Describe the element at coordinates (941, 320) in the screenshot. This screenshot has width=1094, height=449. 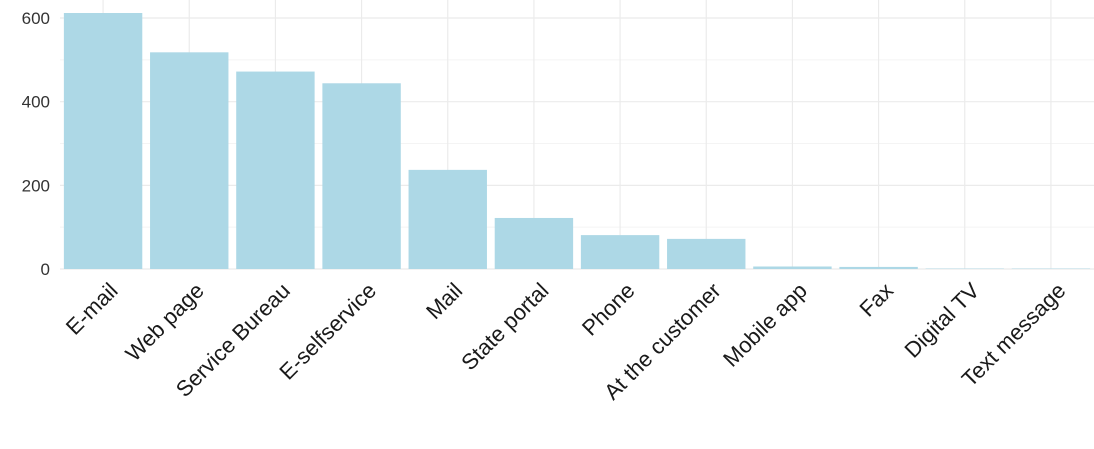
I see `x-category-label: Digital TV` at that location.